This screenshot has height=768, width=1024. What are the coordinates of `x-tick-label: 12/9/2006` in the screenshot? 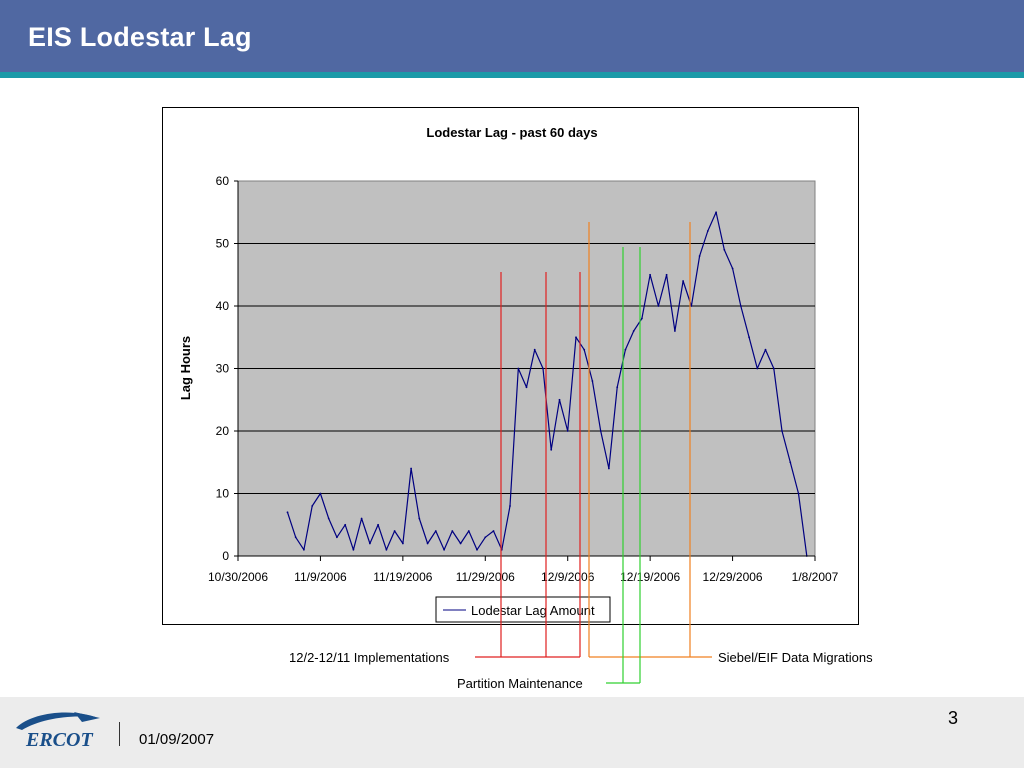 It's located at (568, 577).